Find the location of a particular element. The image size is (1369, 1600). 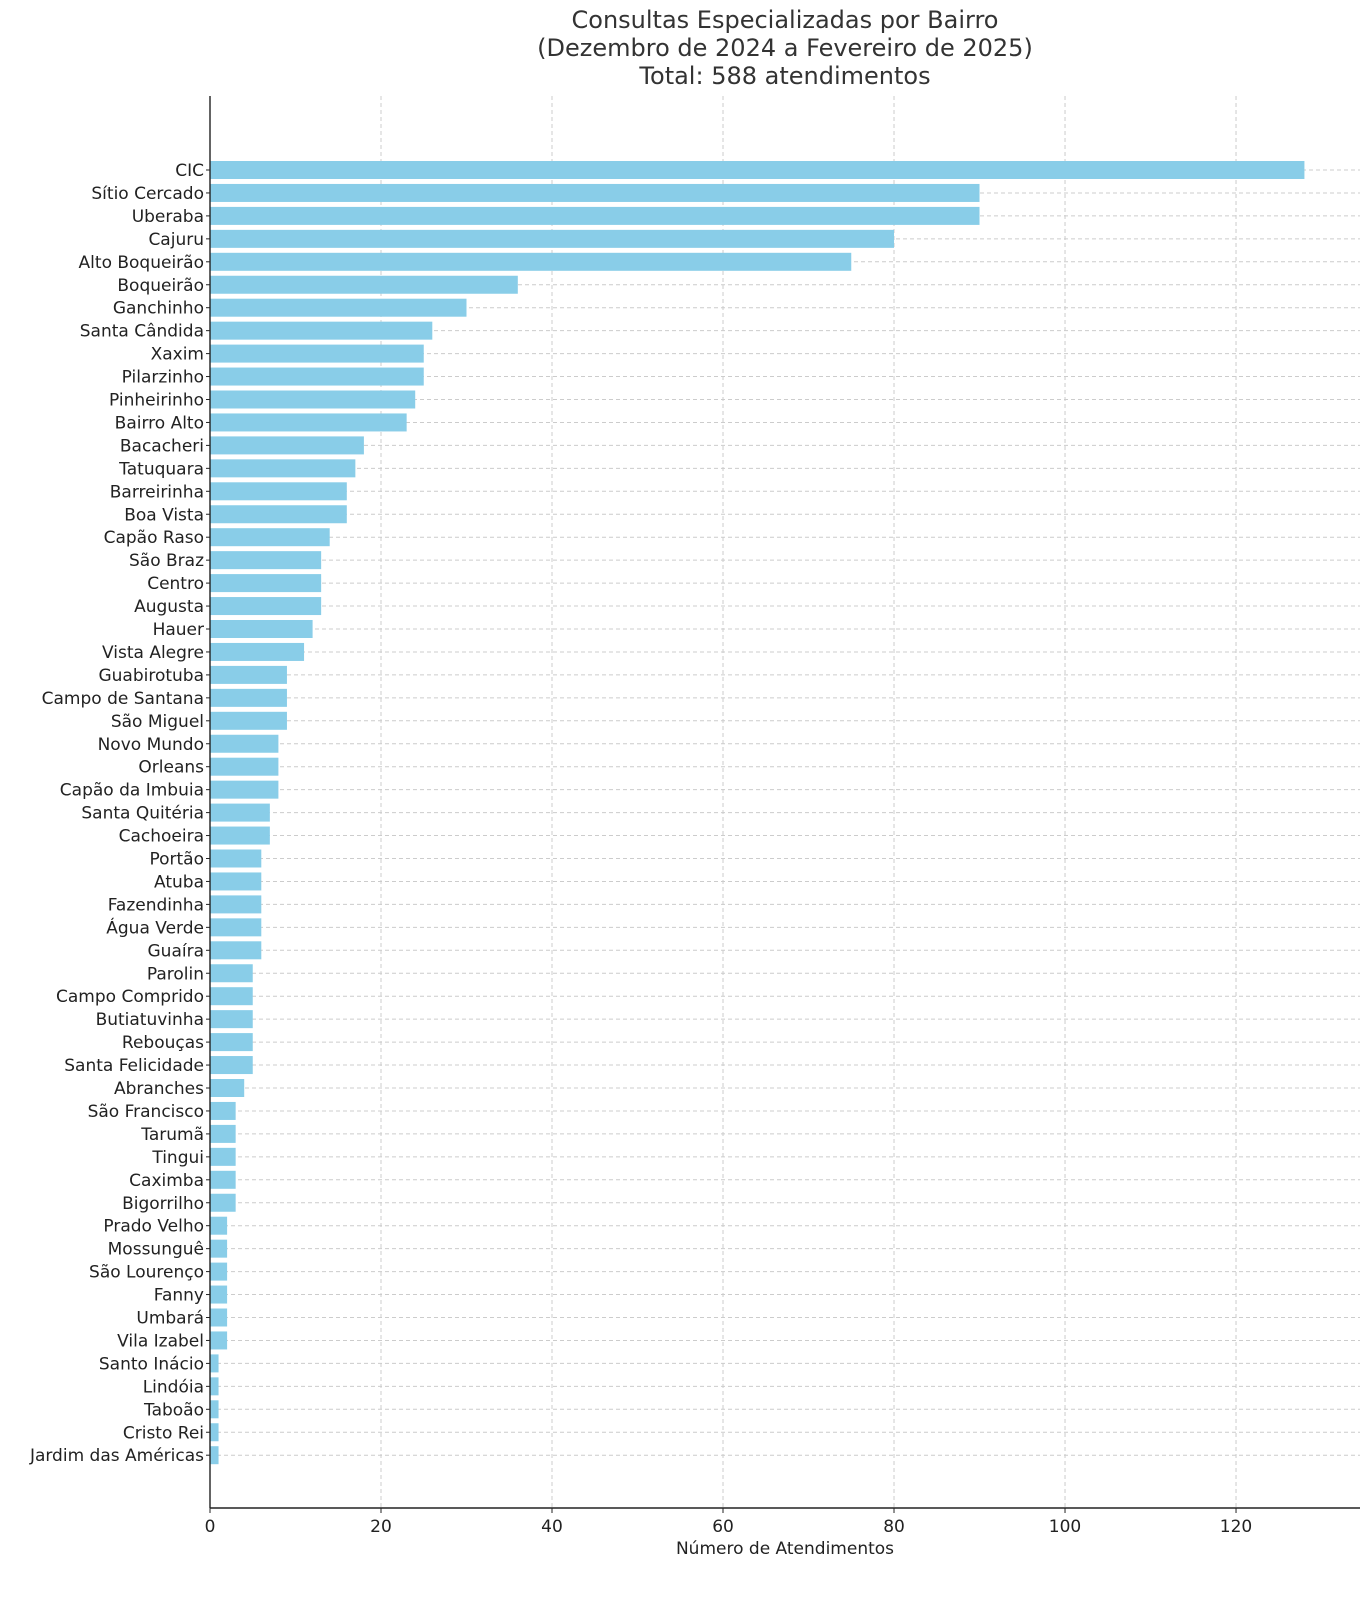

x-tick-label: 100 is located at coordinates (1065, 1527).